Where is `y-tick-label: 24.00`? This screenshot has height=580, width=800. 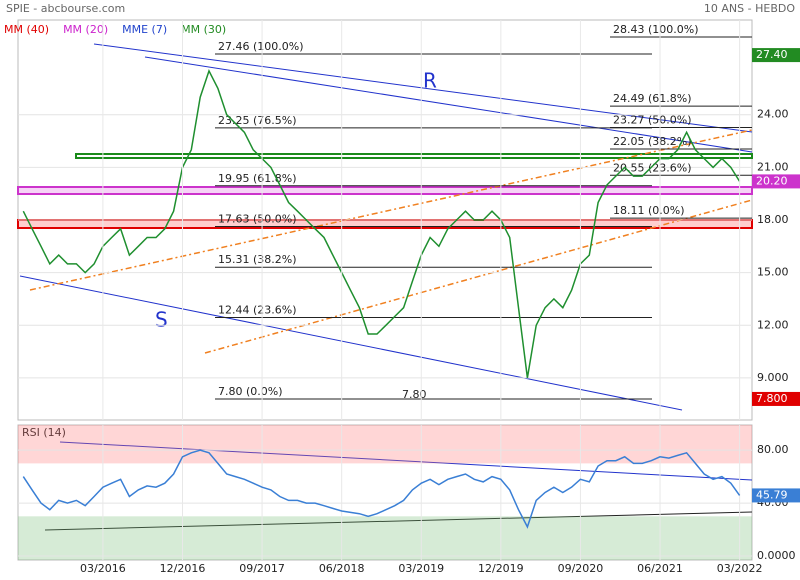
y-tick-label: 24.00 is located at coordinates (773, 114).